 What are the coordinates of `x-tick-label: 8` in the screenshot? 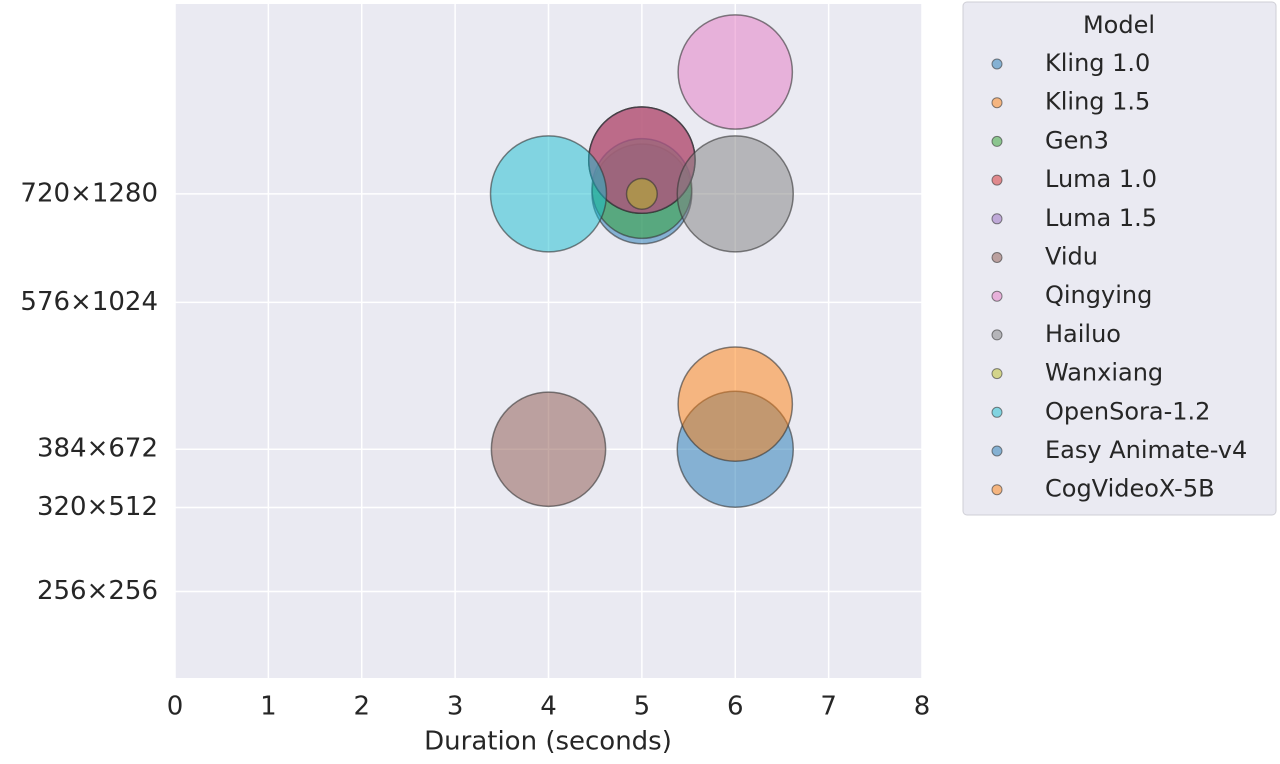 It's located at (922, 707).